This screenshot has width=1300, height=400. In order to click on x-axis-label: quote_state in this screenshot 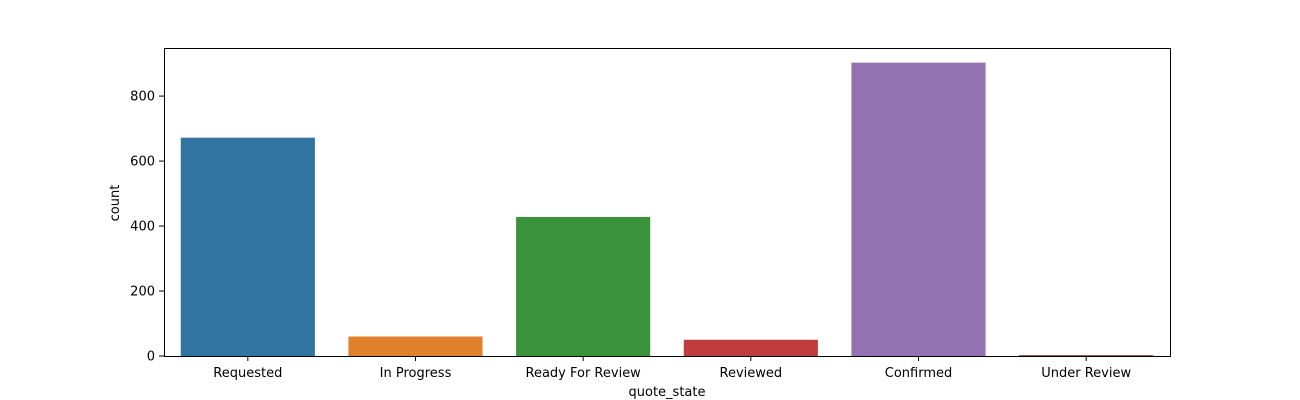, I will do `click(667, 392)`.